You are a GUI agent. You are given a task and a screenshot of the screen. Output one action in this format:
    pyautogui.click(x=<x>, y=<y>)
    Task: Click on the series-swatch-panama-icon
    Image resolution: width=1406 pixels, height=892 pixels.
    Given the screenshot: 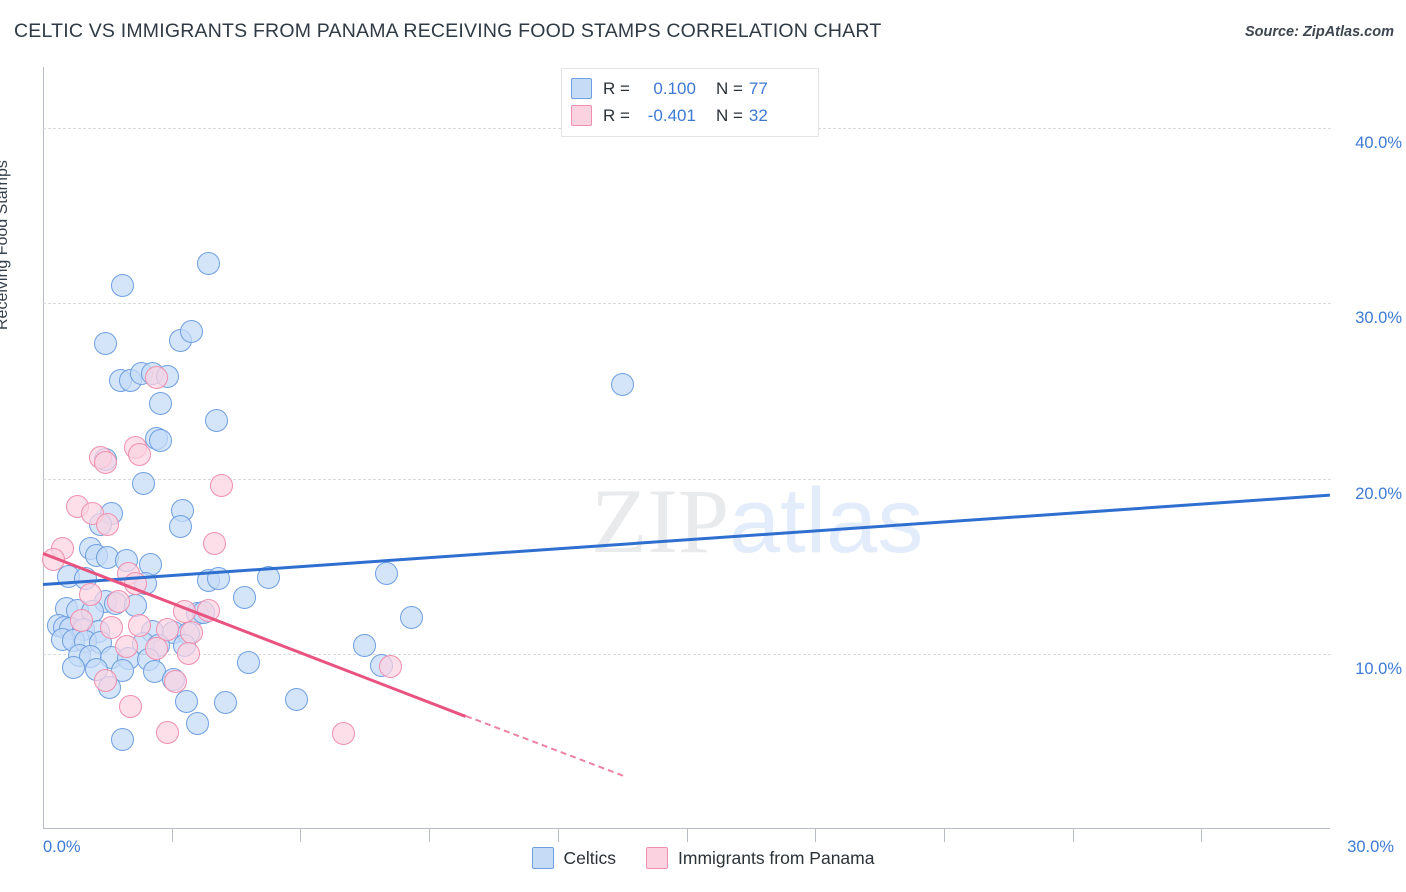 What is the action you would take?
    pyautogui.click(x=581, y=115)
    